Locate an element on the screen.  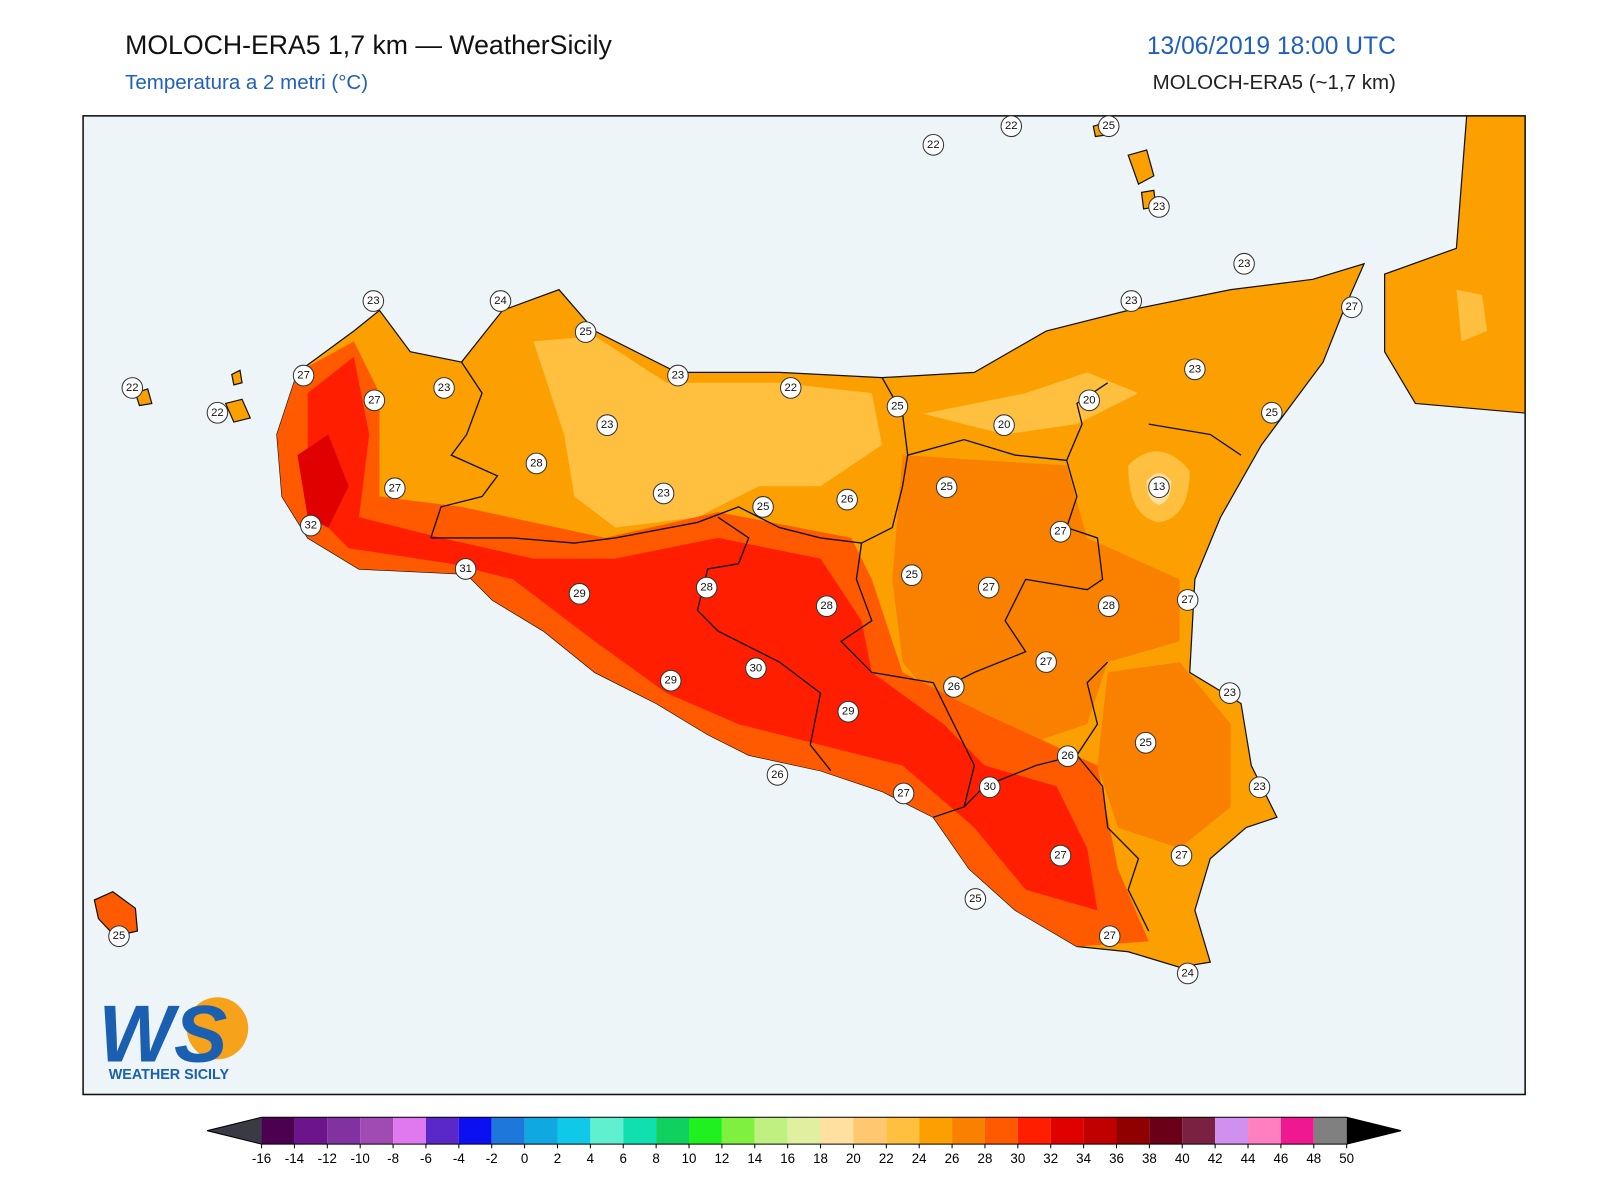
station: 26 is located at coordinates (1067, 756).